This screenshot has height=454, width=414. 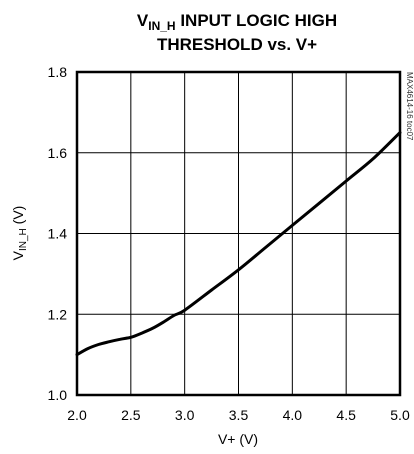 What do you see at coordinates (77, 415) in the screenshot?
I see `x-tick-label: 2.0` at bounding box center [77, 415].